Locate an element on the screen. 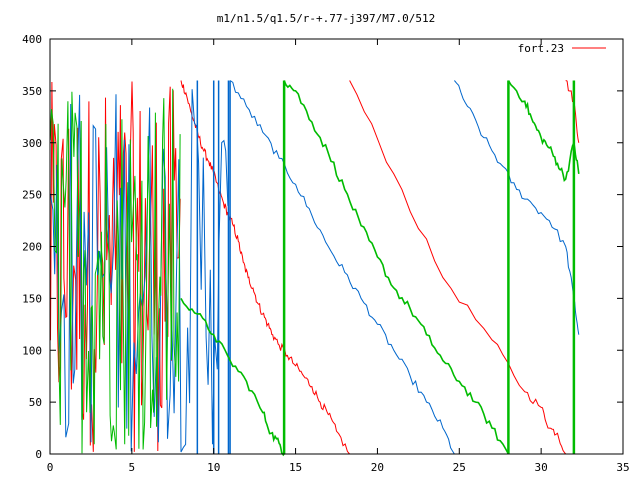  legend: fort.23 is located at coordinates (562, 48).